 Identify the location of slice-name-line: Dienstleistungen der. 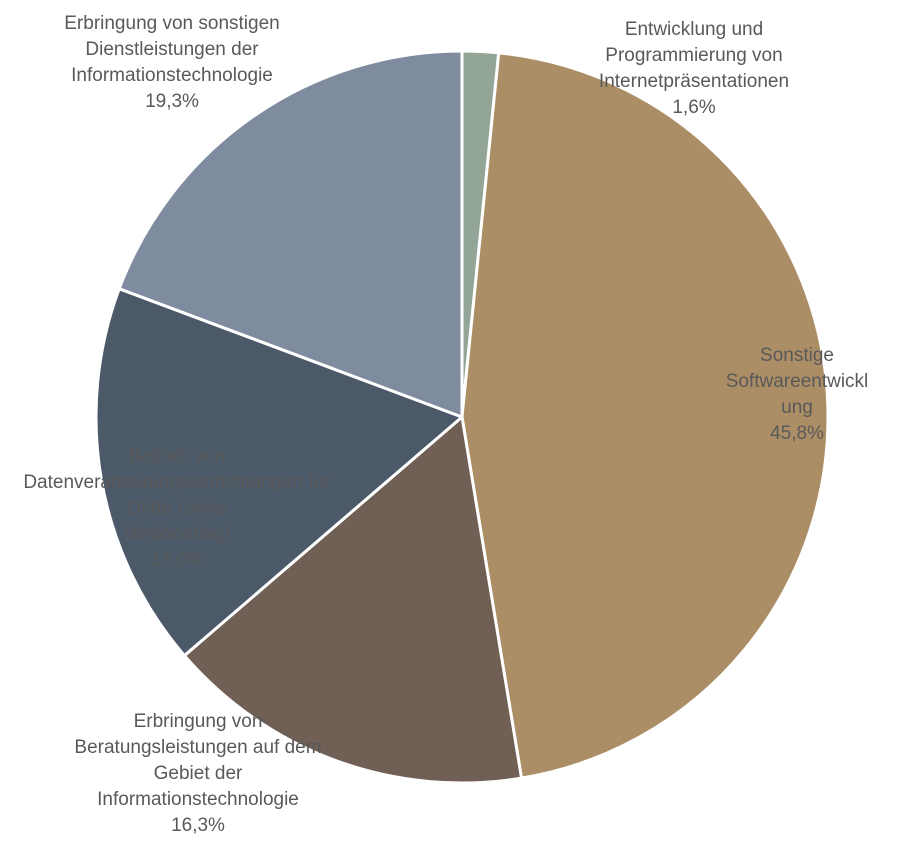
(172, 49).